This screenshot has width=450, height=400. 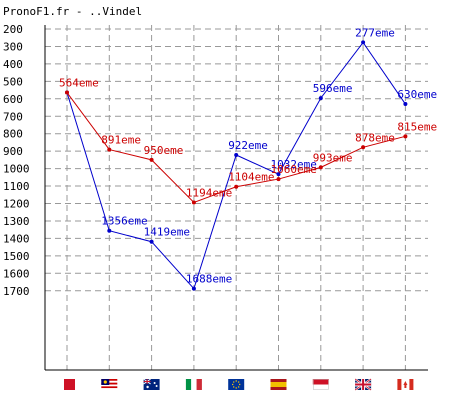 What do you see at coordinates (333, 157) in the screenshot?
I see `data-label: 993eme` at bounding box center [333, 157].